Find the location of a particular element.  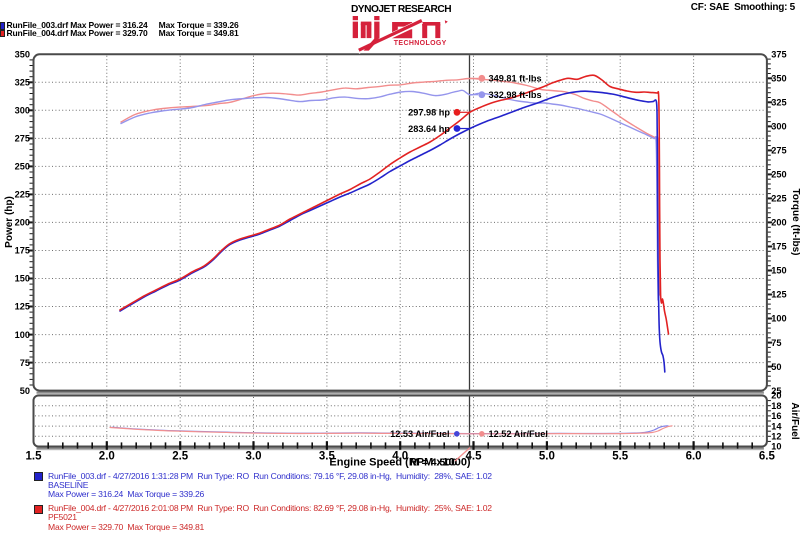

svg-text: 12.53 Air/Fuel is located at coordinates (419, 434).